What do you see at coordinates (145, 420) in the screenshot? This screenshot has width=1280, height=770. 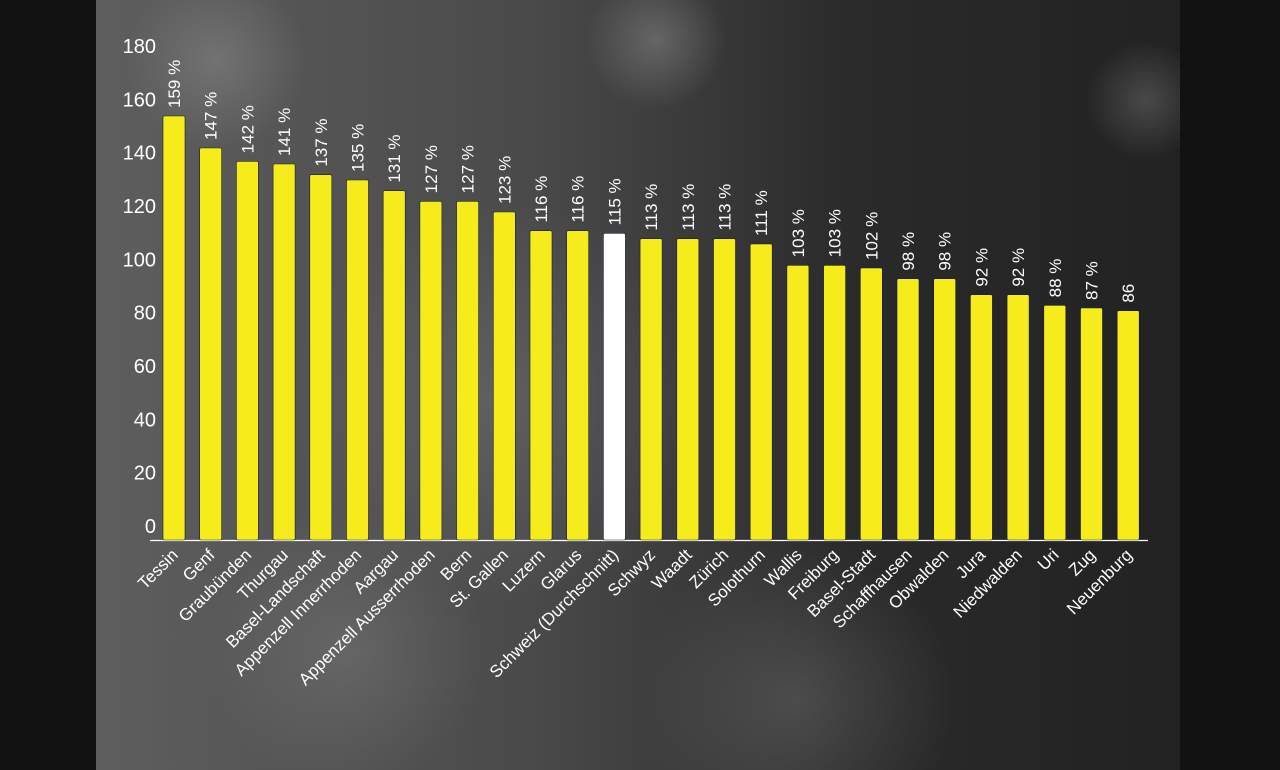 I see `y-tick-label: 40` at bounding box center [145, 420].